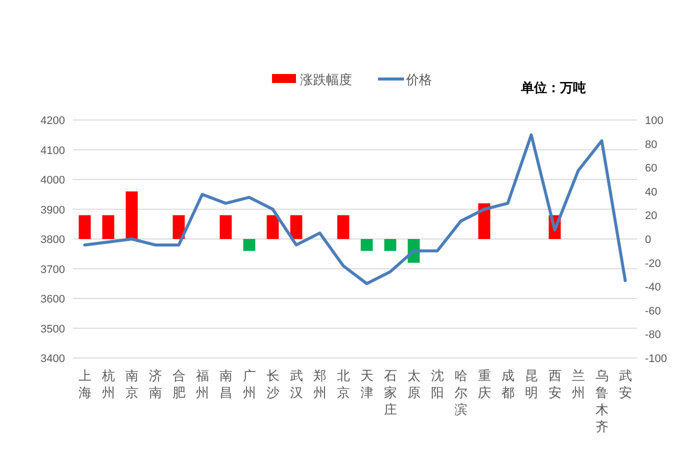  I want to click on x-tick-label: 沈阳, so click(437, 384).